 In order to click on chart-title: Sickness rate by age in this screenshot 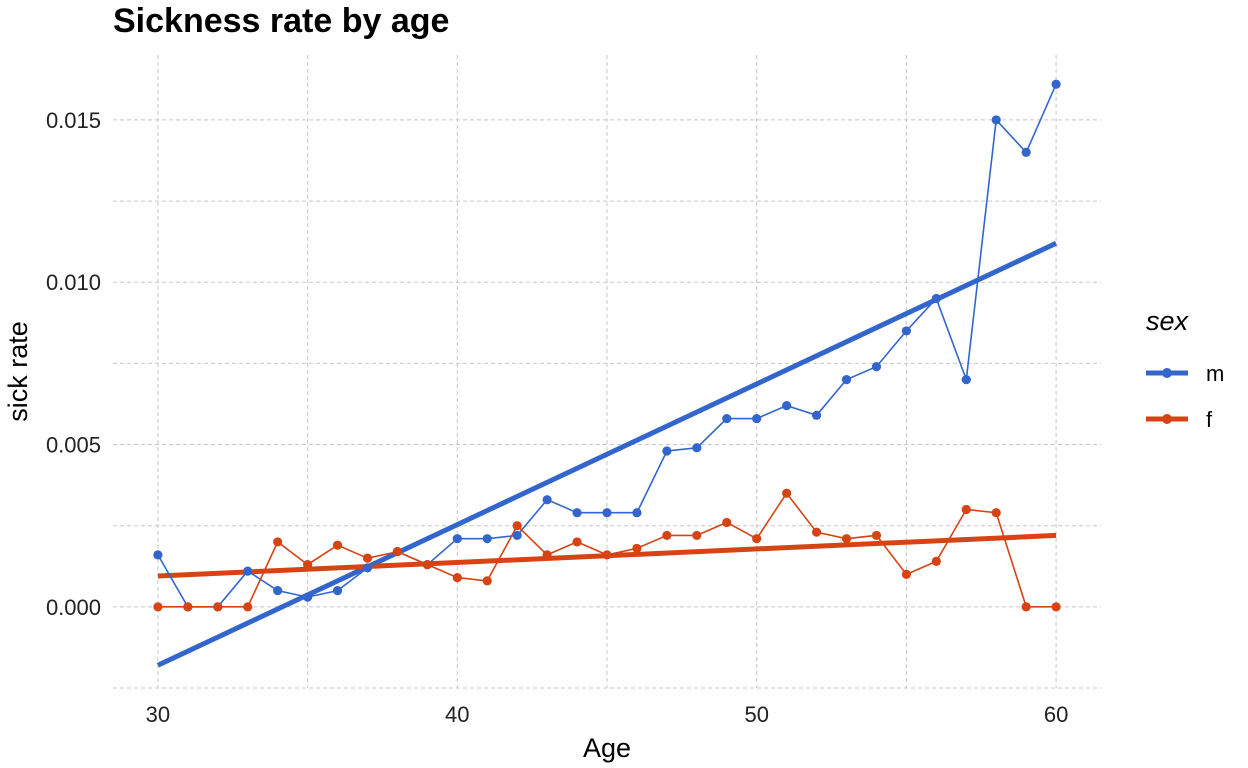, I will do `click(281, 21)`.